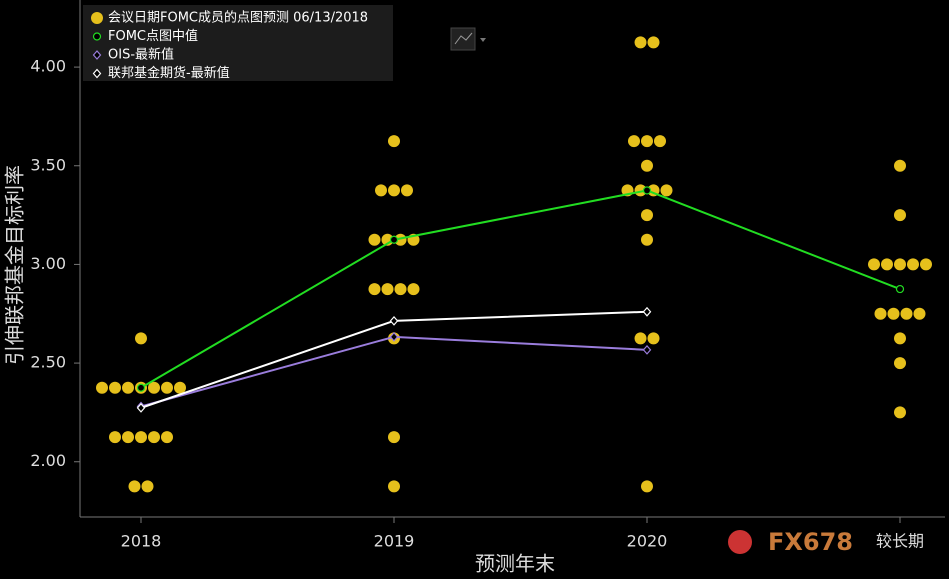 Image resolution: width=949 pixels, height=579 pixels. Describe the element at coordinates (48, 263) in the screenshot. I see `y-tick-label: 3.00` at that location.